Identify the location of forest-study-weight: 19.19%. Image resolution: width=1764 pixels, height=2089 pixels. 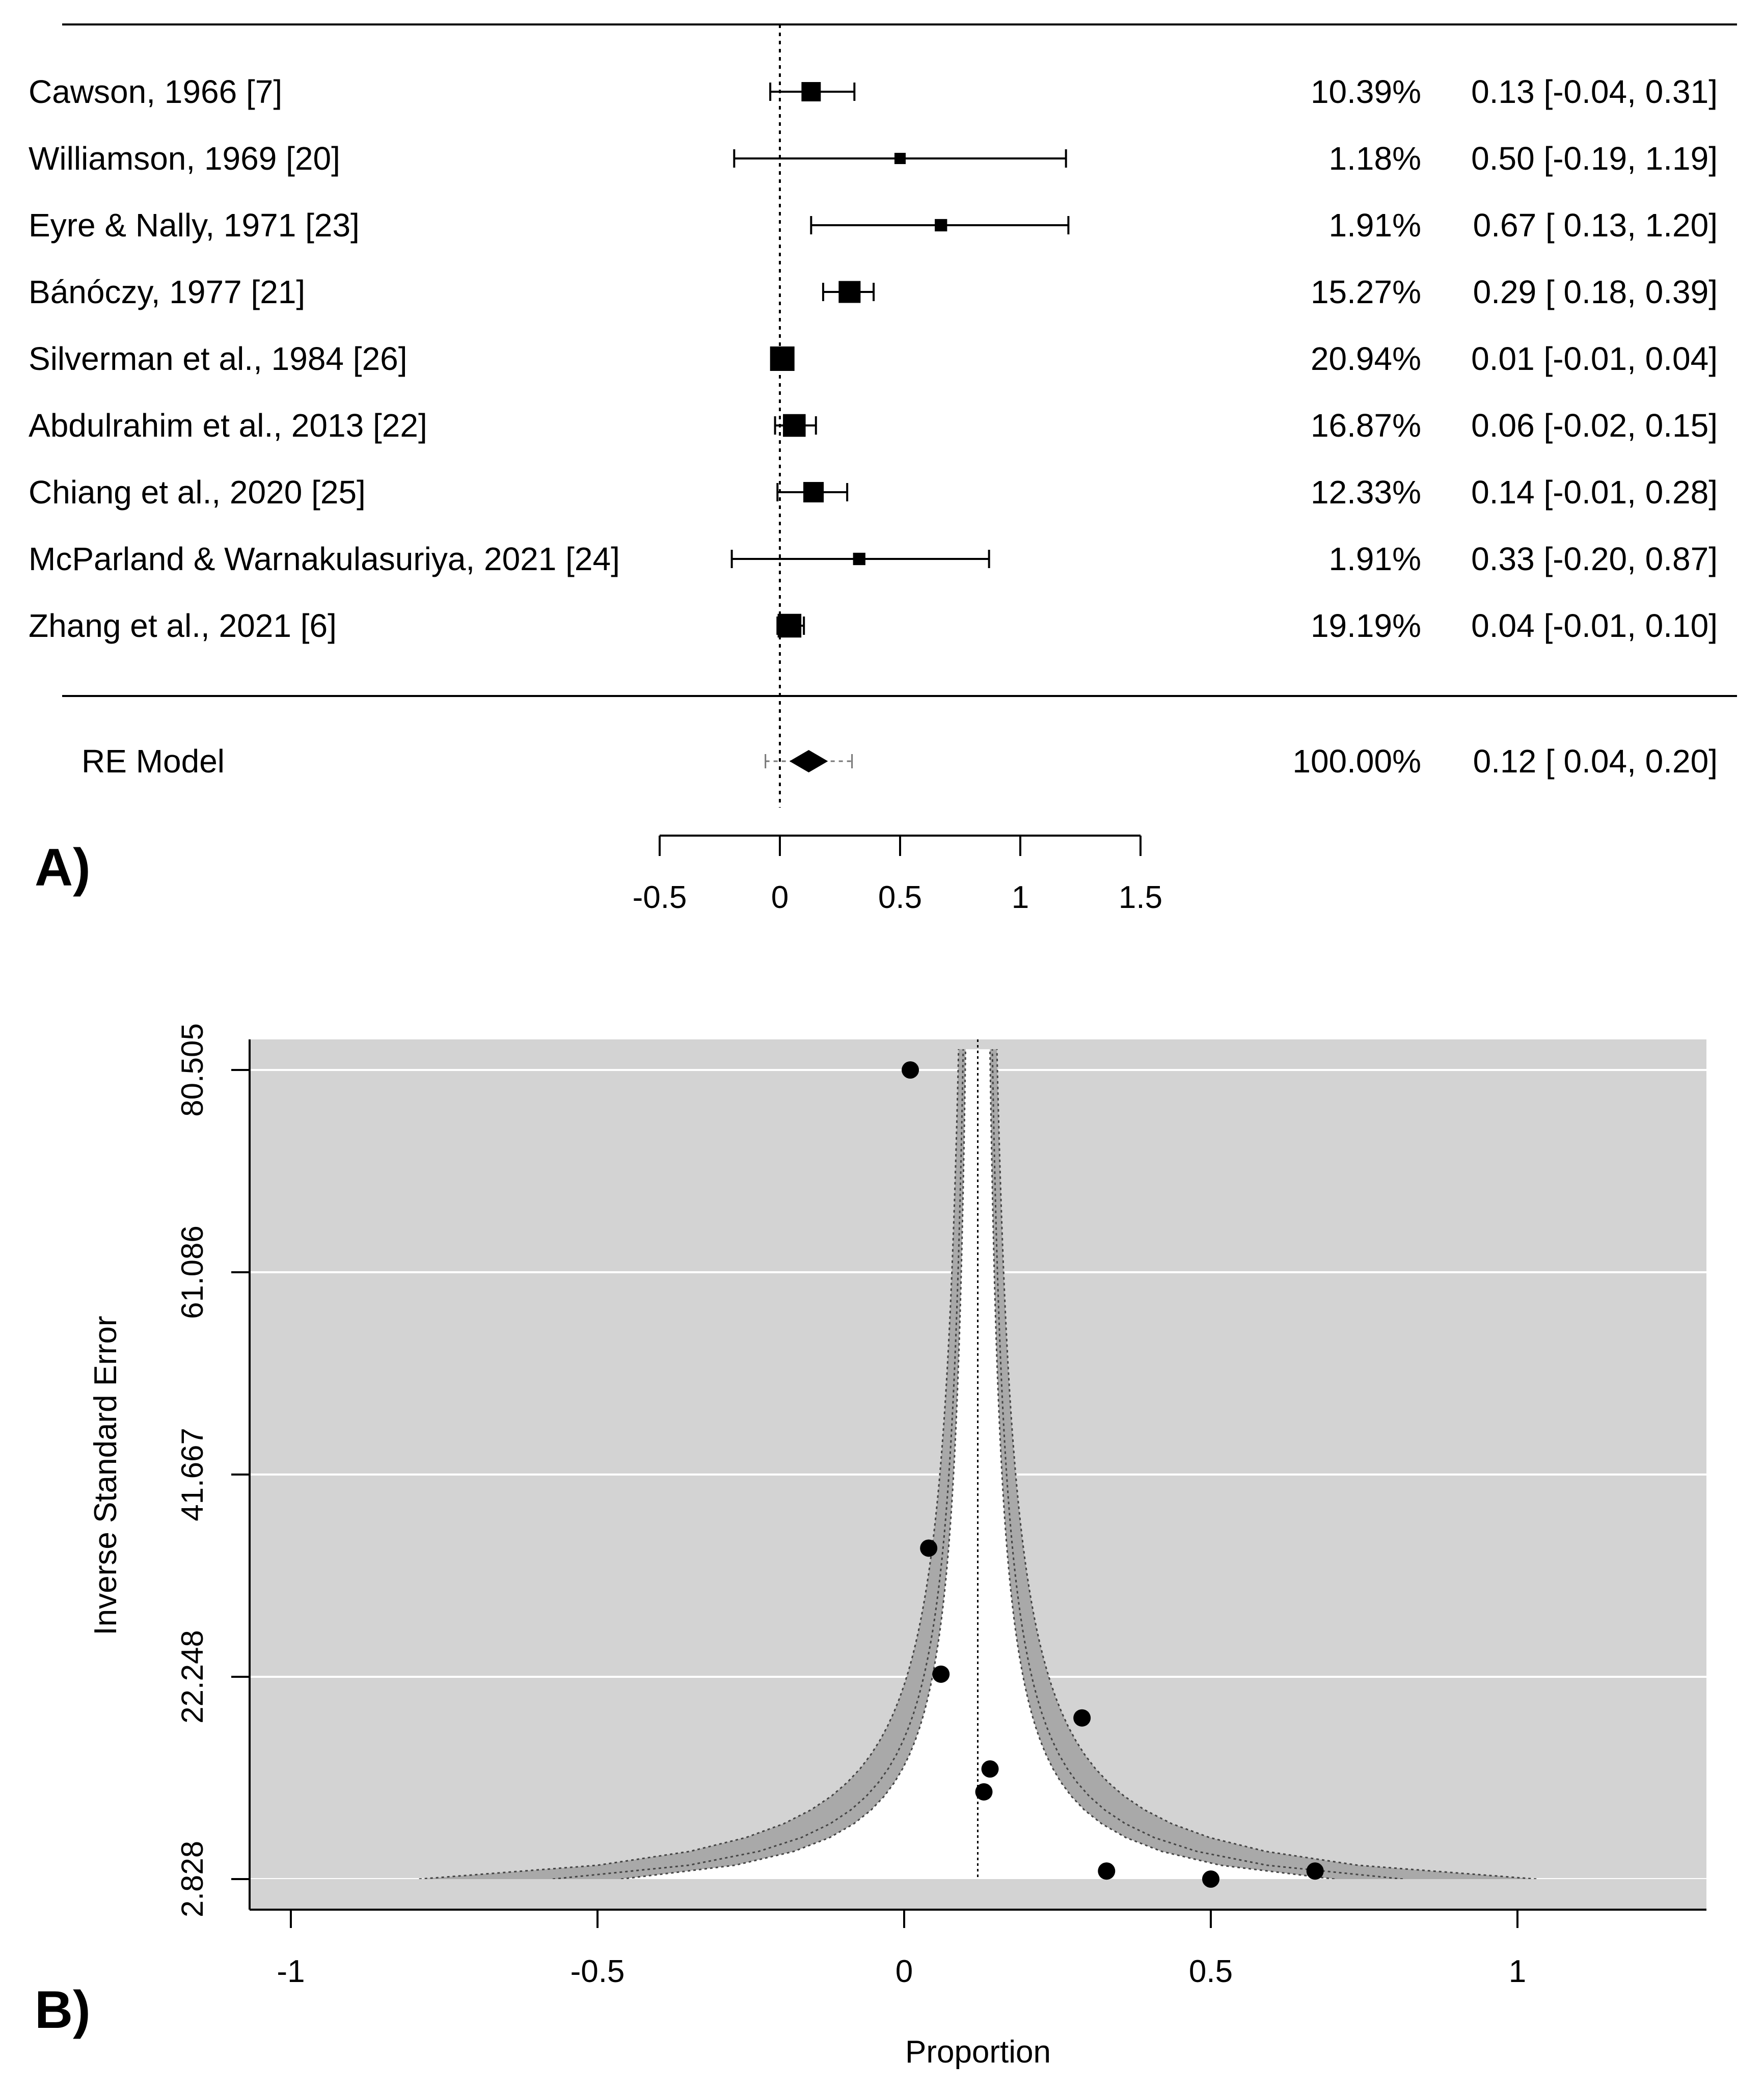
(1366, 625).